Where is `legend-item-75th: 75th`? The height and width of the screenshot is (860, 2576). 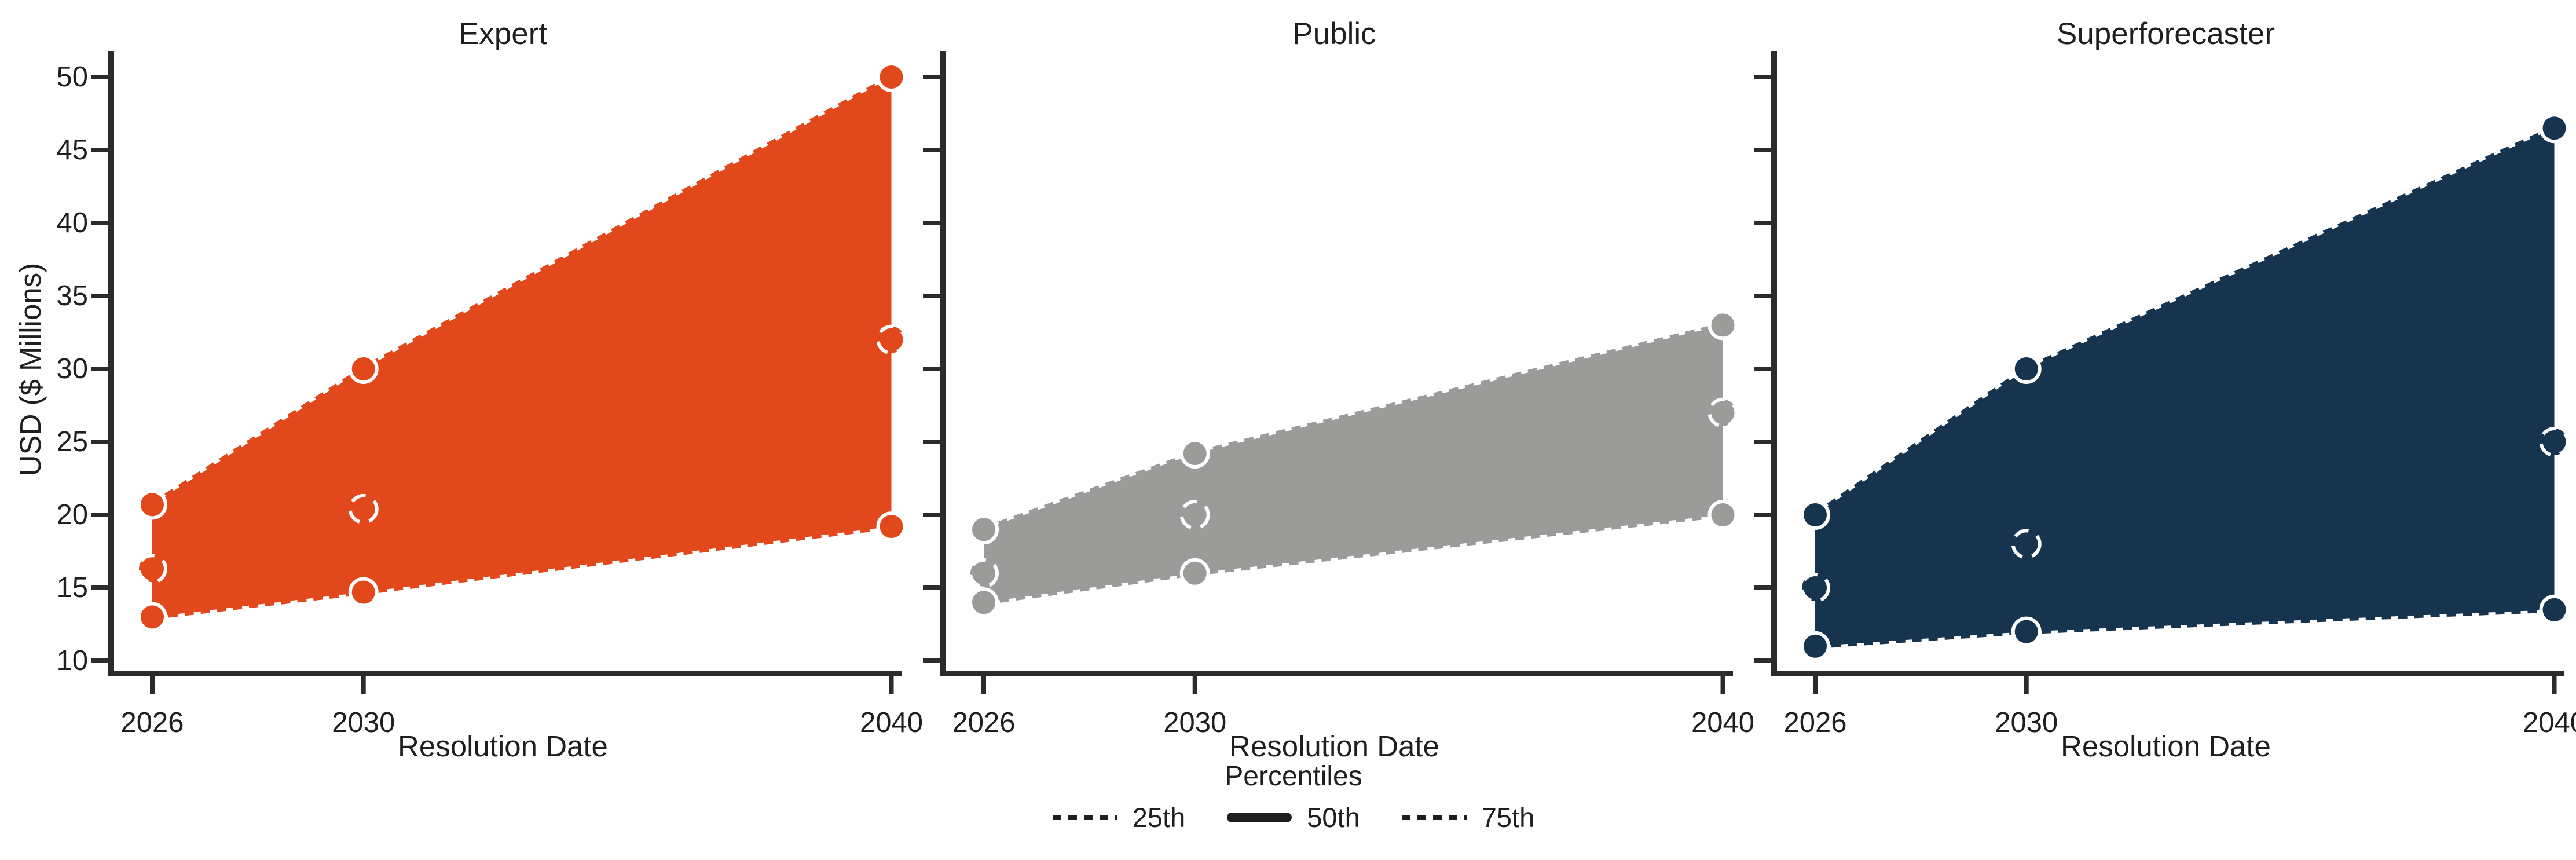
legend-item-75th: 75th is located at coordinates (1468, 817).